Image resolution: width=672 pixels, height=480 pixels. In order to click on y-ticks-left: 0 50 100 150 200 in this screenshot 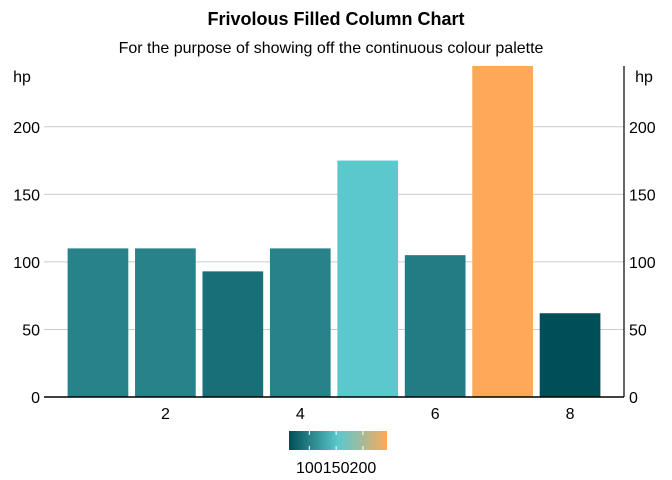, I will do `click(26, 263)`.